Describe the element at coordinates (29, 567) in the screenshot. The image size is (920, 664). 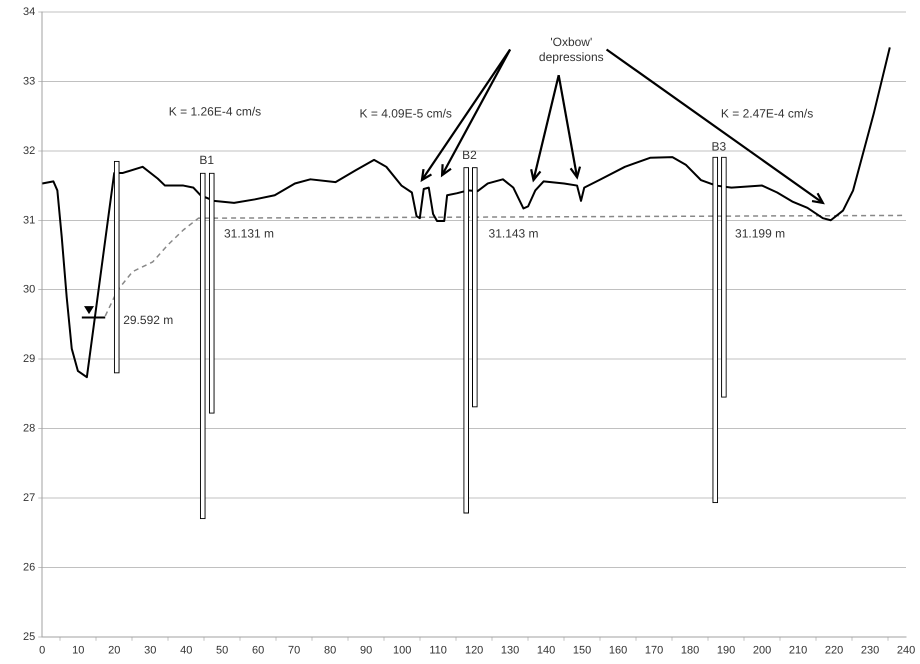
I see `y-tick-label: 26` at that location.